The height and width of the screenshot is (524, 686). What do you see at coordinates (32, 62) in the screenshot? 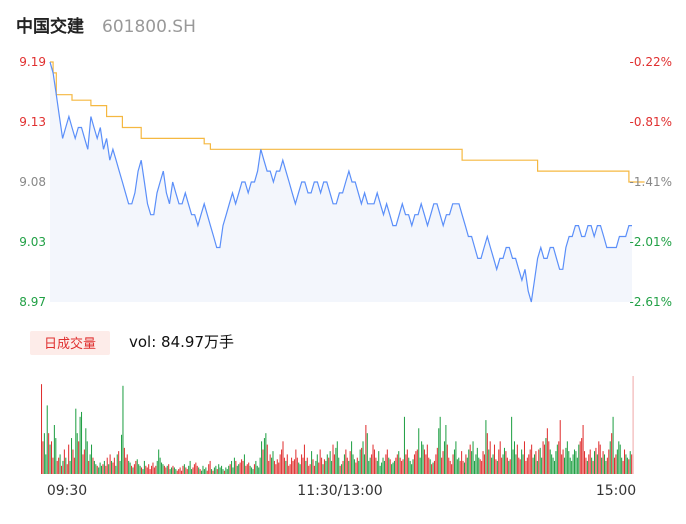
I see `price-tick-1: 9.19` at bounding box center [32, 62].